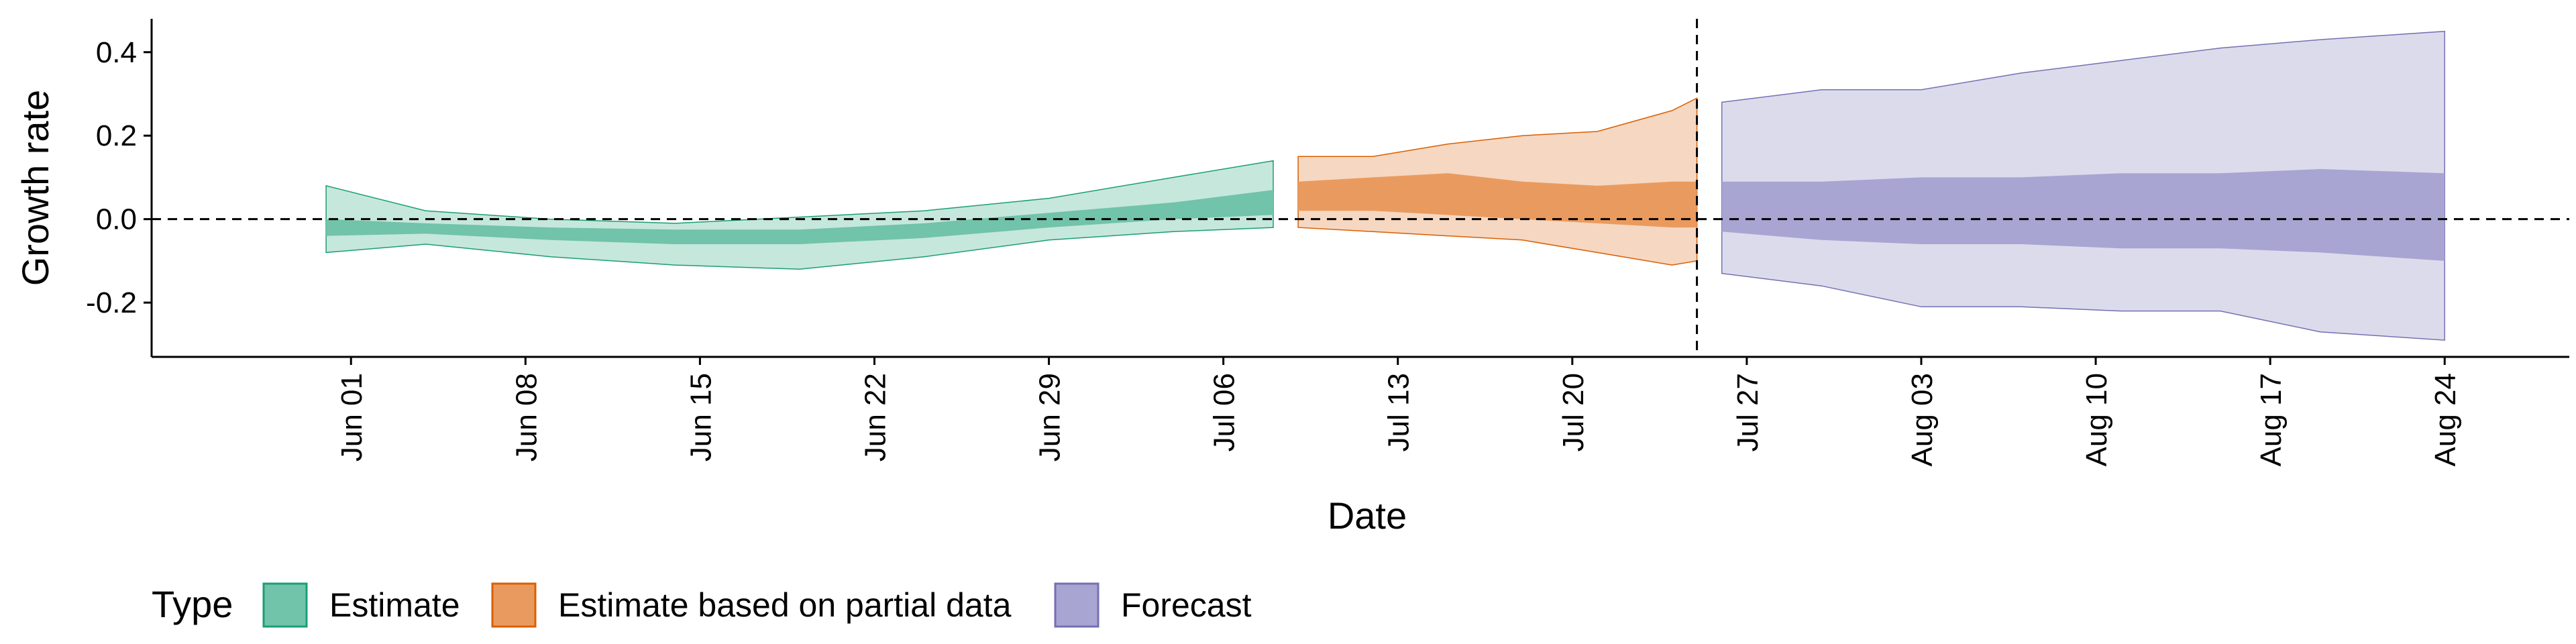  I want to click on x-tick-label: Aug 10, so click(2096, 419).